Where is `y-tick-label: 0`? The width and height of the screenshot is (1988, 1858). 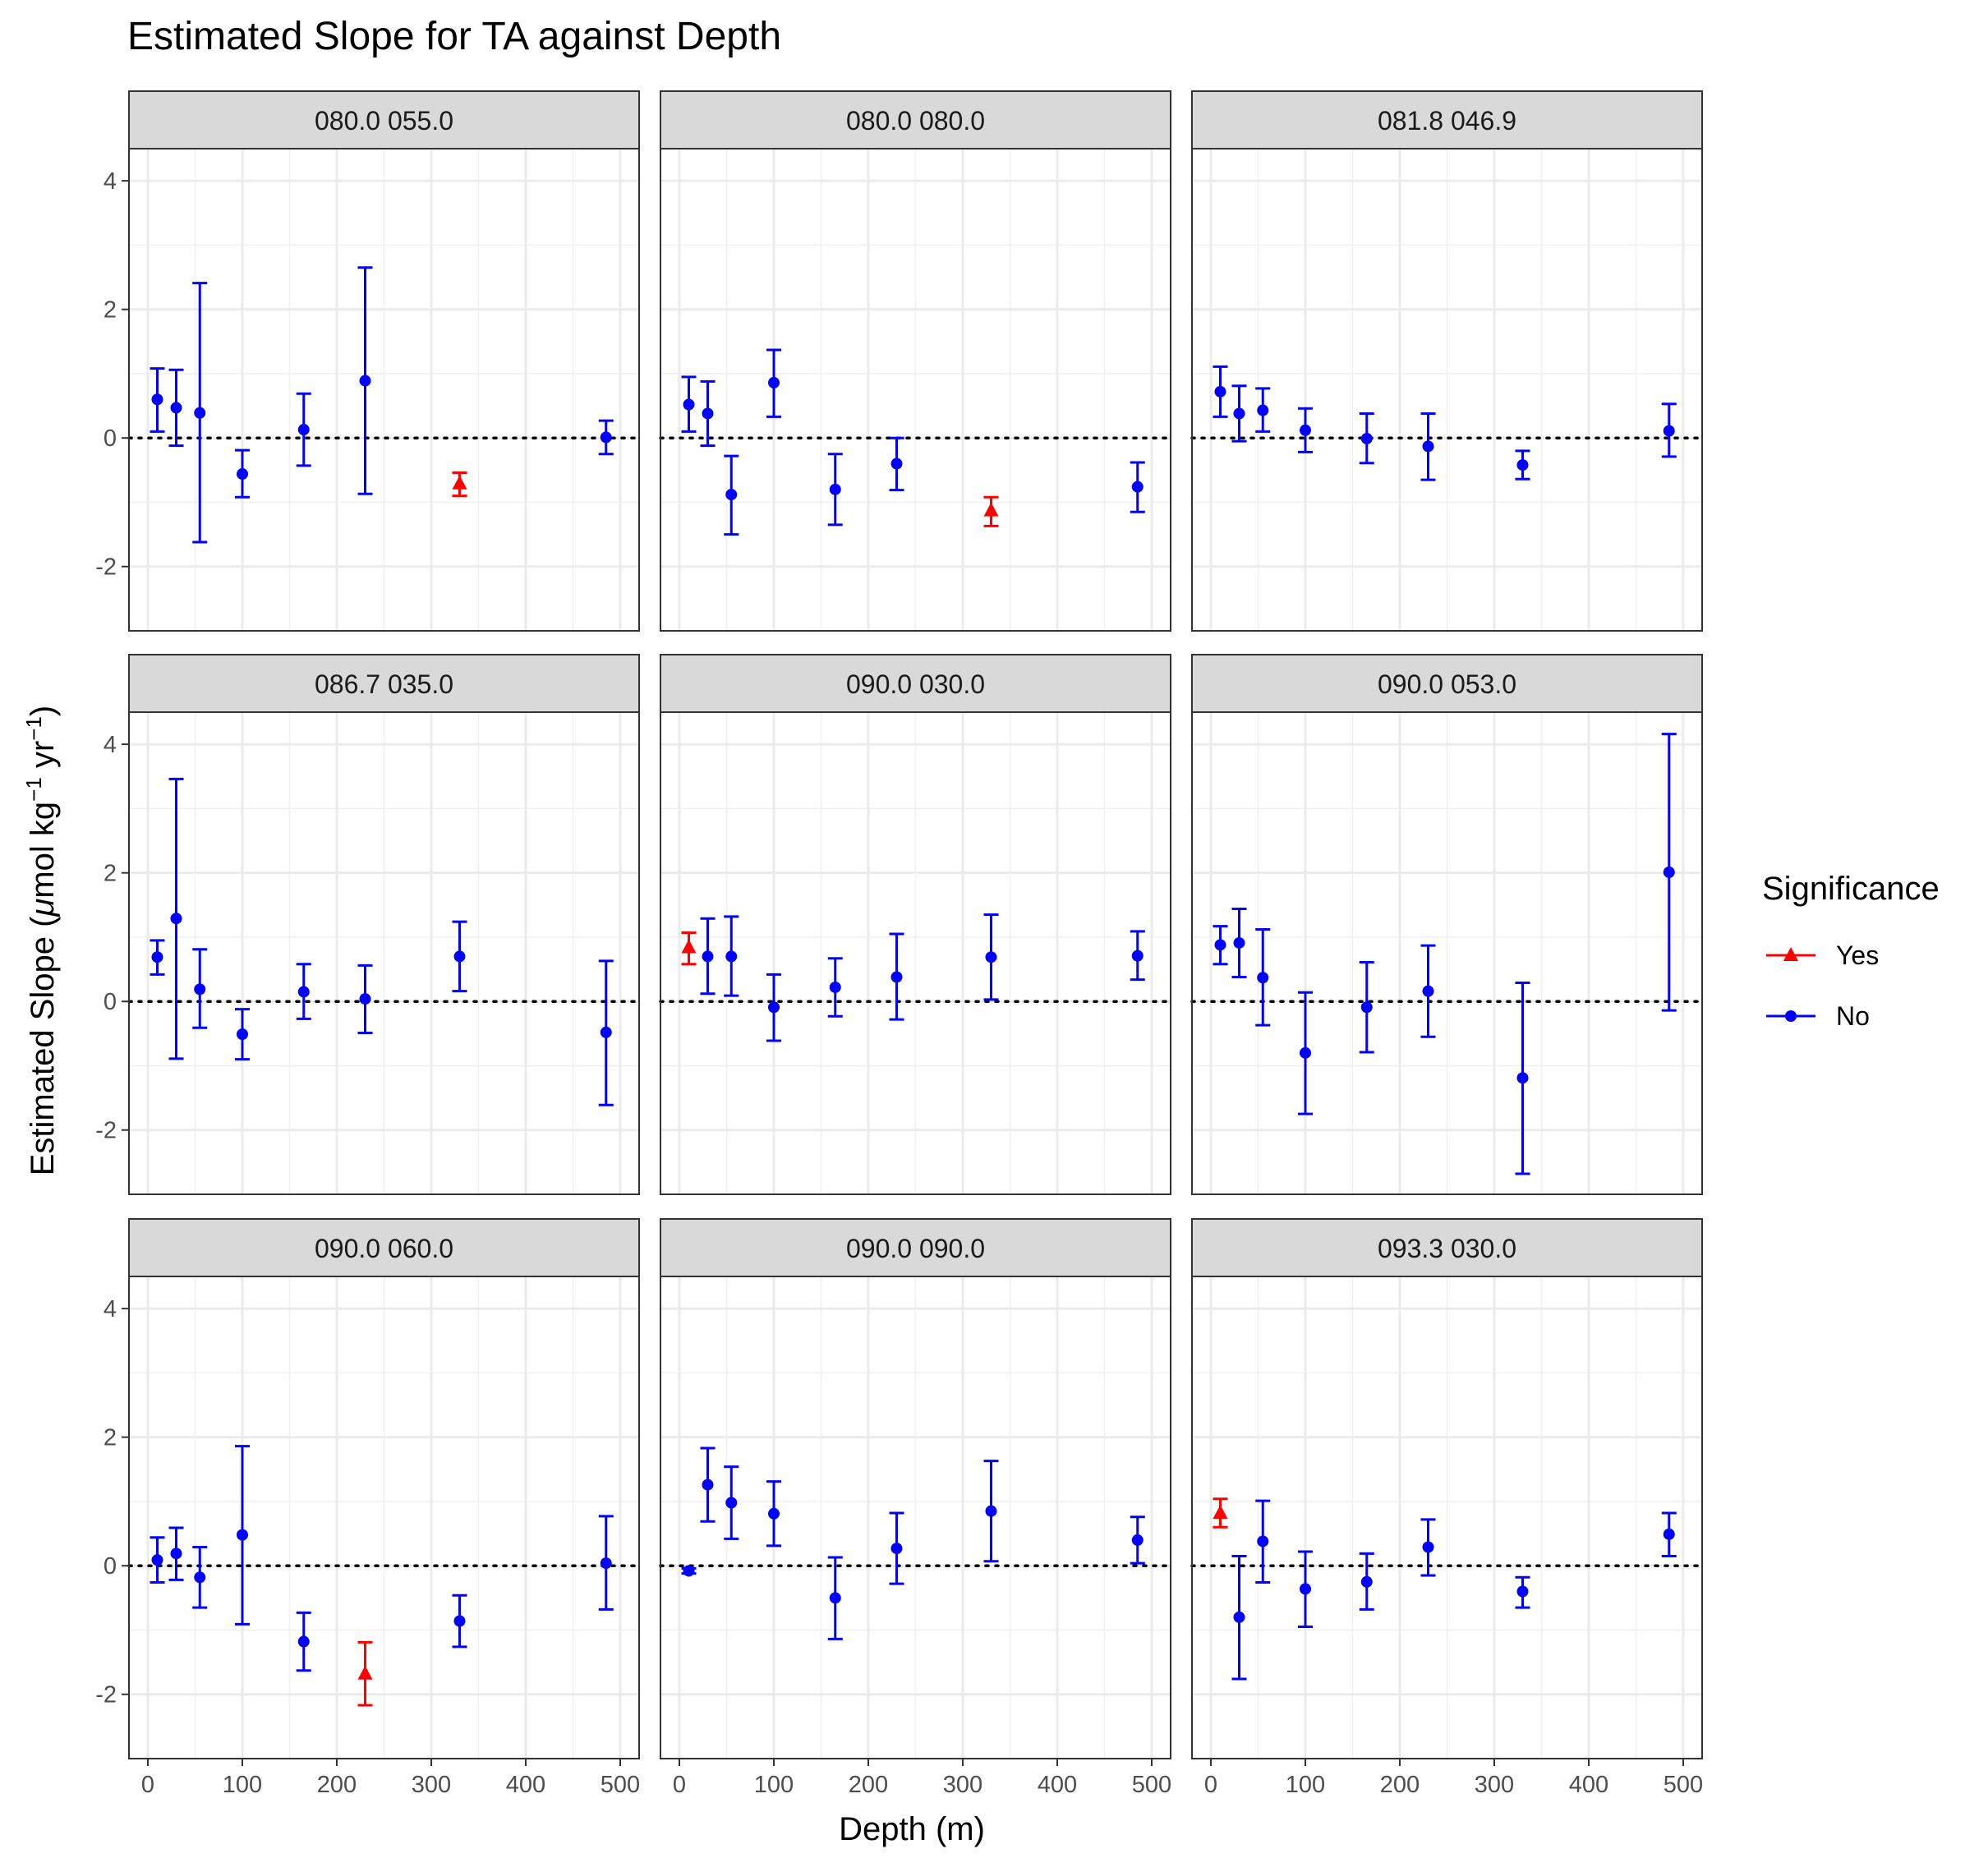
y-tick-label: 0 is located at coordinates (110, 438).